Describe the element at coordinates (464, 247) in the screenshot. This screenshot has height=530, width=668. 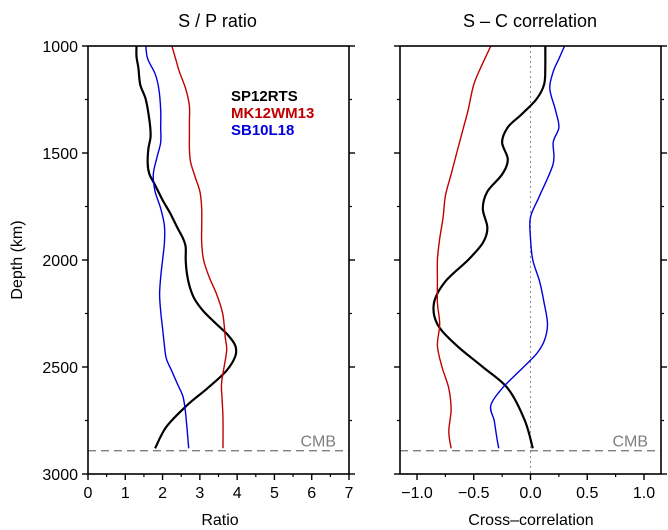
I see `right-series-mk12wm13-line` at that location.